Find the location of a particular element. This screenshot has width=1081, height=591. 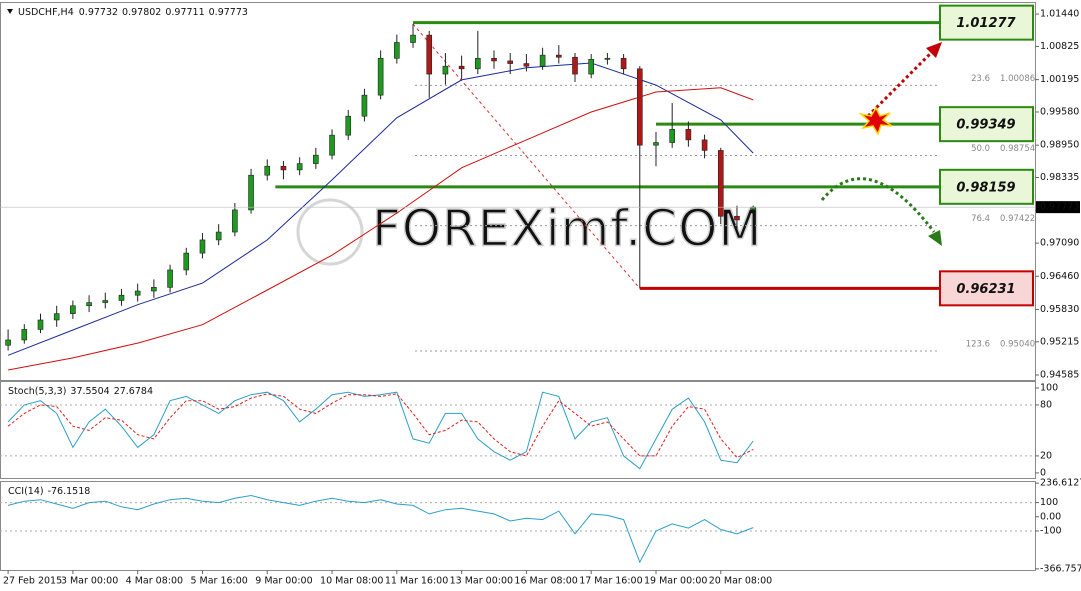

fib-trendline is located at coordinates (526, 156).